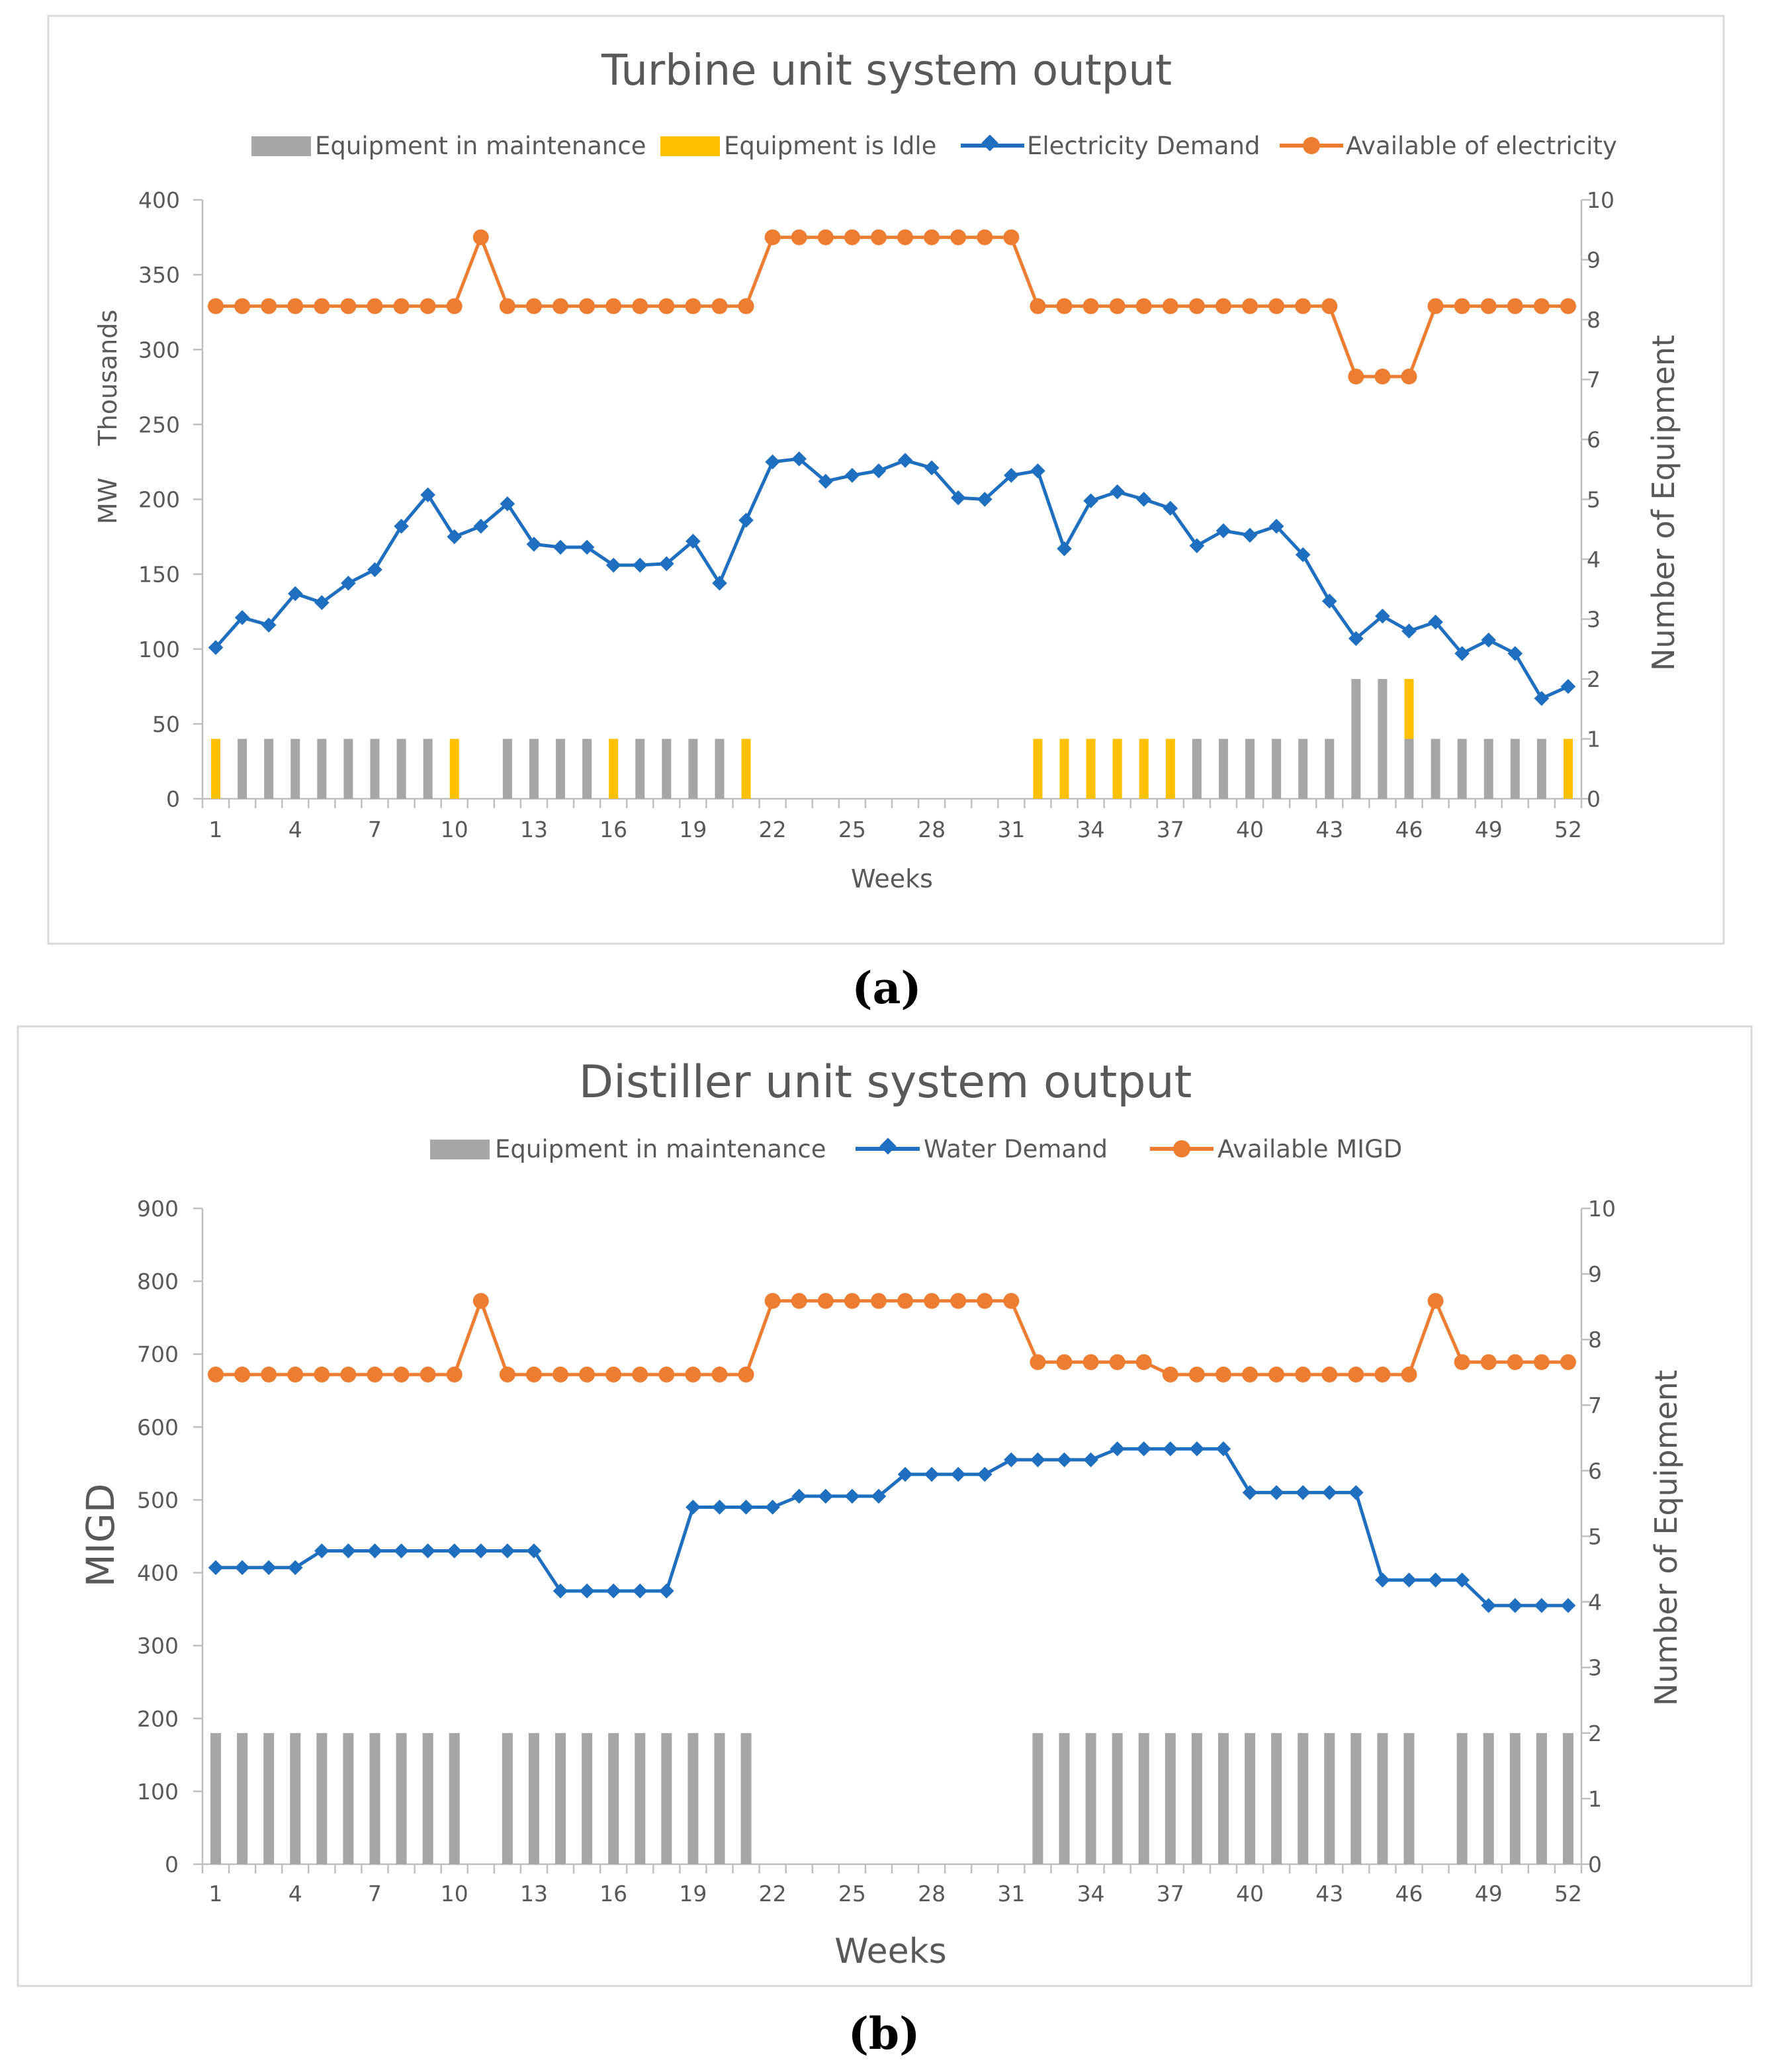 The height and width of the screenshot is (2072, 1768). What do you see at coordinates (158, 1573) in the screenshot?
I see `chart-b-ytick-left-label: 400` at bounding box center [158, 1573].